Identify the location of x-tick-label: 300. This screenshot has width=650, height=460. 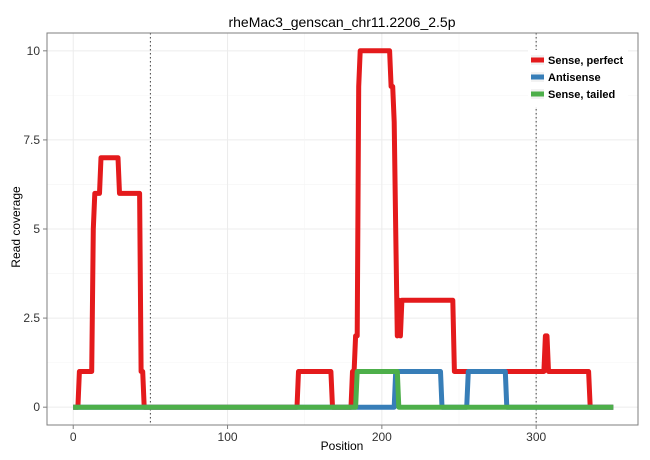
(536, 437).